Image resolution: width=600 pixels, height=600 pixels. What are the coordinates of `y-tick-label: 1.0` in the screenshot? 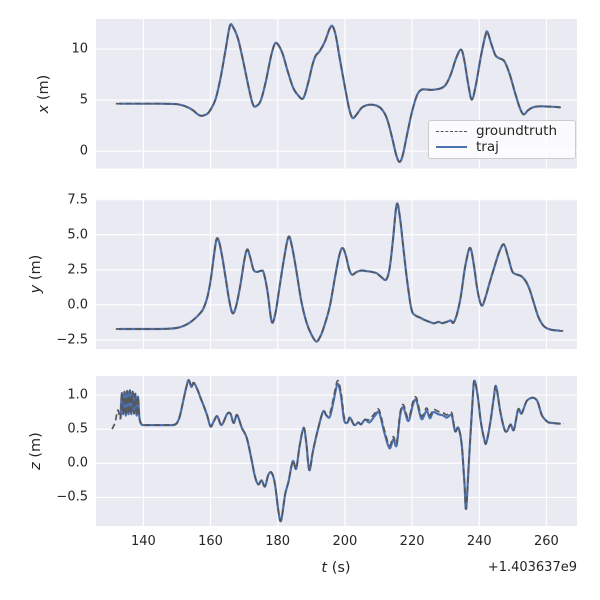 It's located at (77, 395).